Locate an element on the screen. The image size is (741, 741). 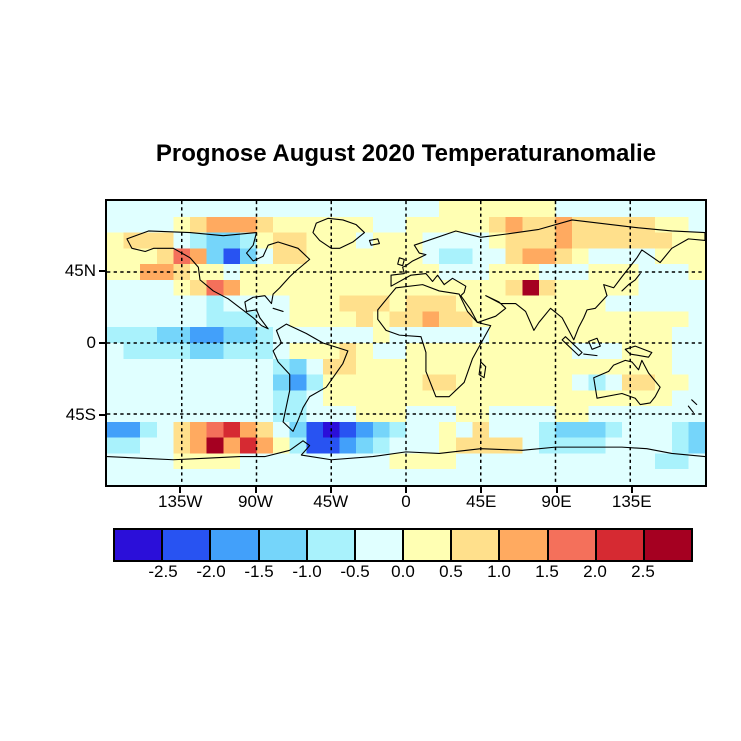
coastline-north-america is located at coordinates (218, 280).